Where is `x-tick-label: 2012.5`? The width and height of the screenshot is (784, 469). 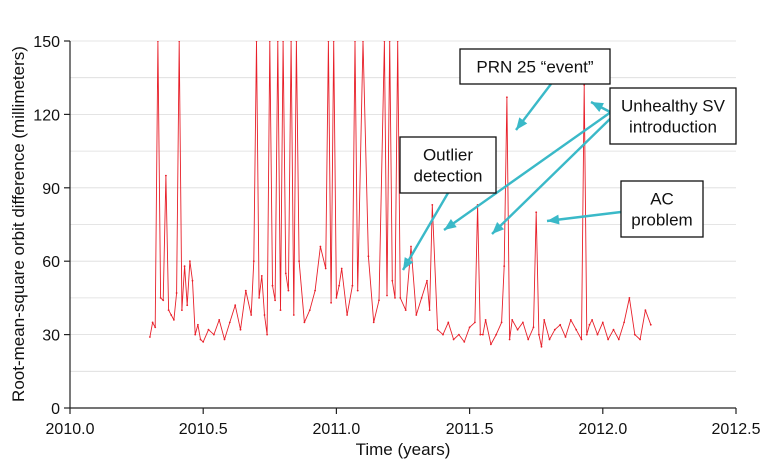 x-tick-label: 2012.5 is located at coordinates (736, 429).